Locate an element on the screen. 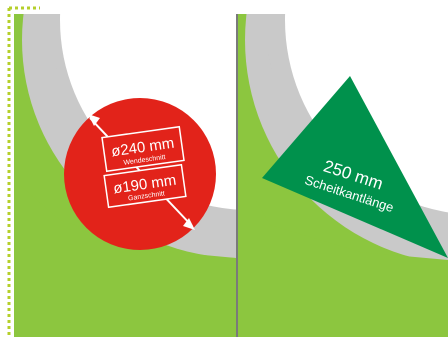  panel-divider is located at coordinates (237, 175).